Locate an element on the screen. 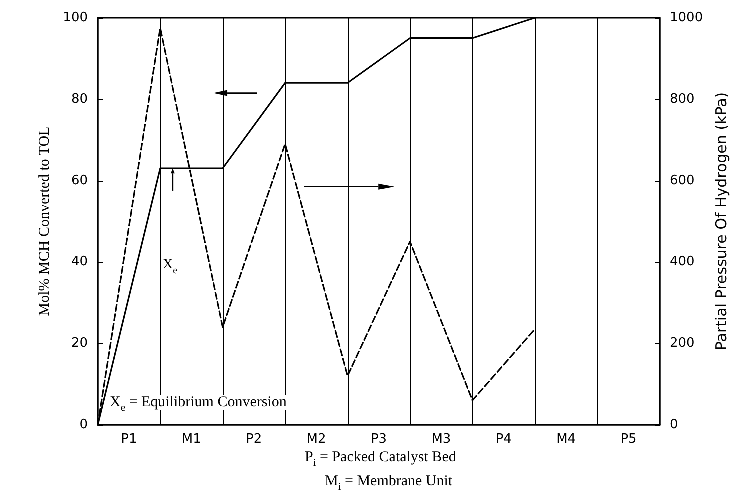  x-tick-label: P2 is located at coordinates (254, 439).